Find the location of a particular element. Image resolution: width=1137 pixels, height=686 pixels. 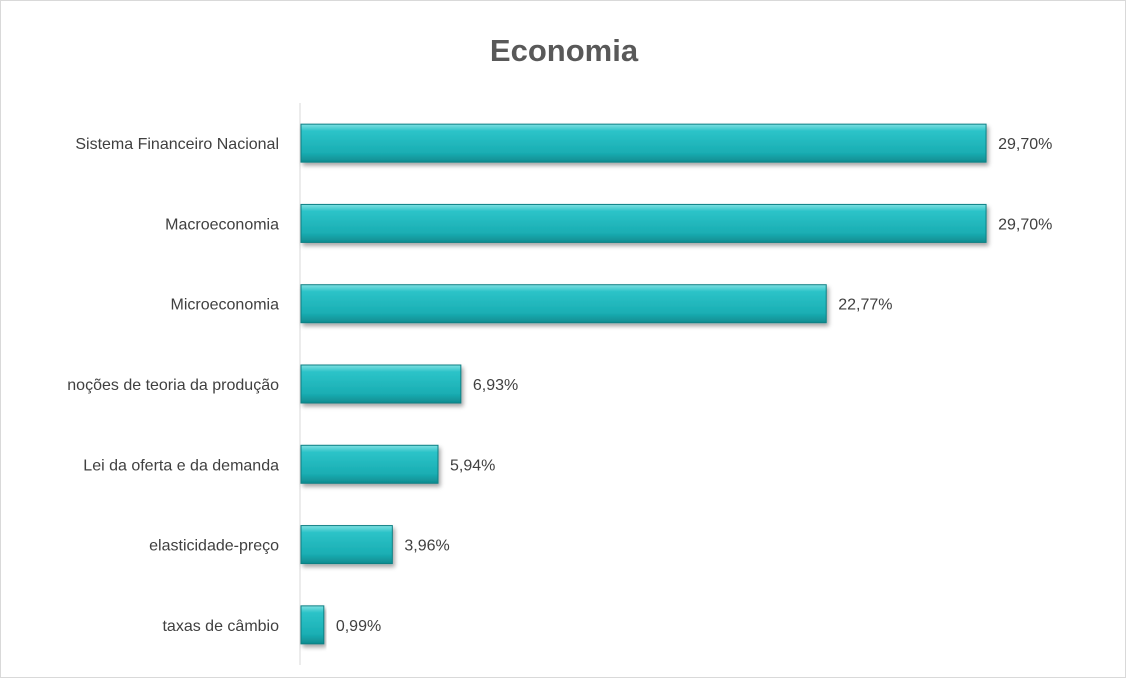

category-label: Lei da oferta e da demanda is located at coordinates (181, 465).